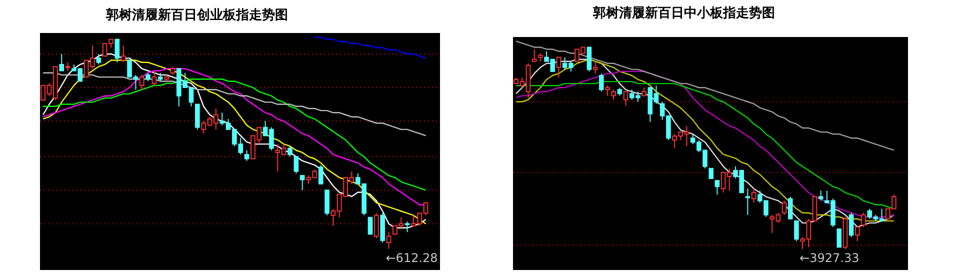 This screenshot has width=960, height=280. Describe the element at coordinates (412, 257) in the screenshot. I see `text: ←612.28` at that location.